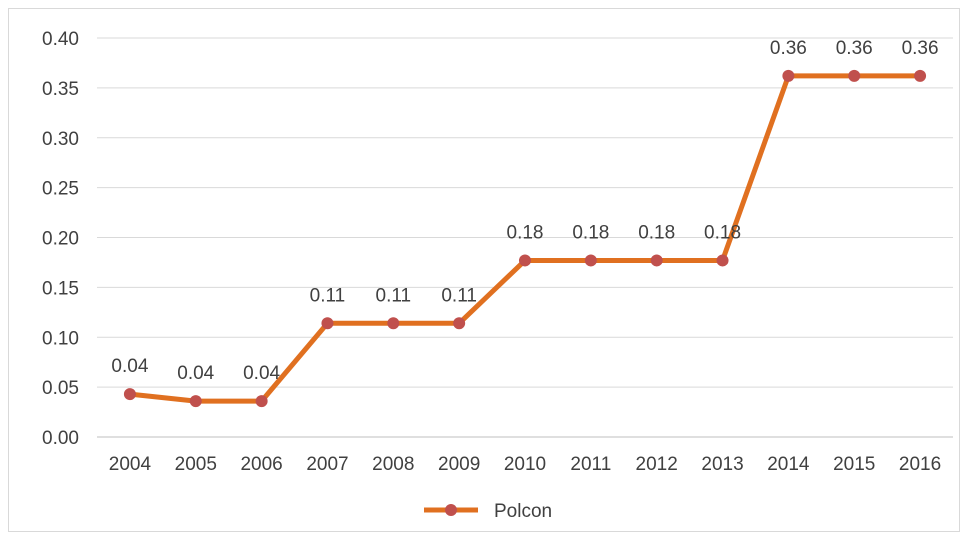 The height and width of the screenshot is (538, 968). What do you see at coordinates (60, 89) in the screenshot?
I see `y-tick-label: 0.35` at bounding box center [60, 89].